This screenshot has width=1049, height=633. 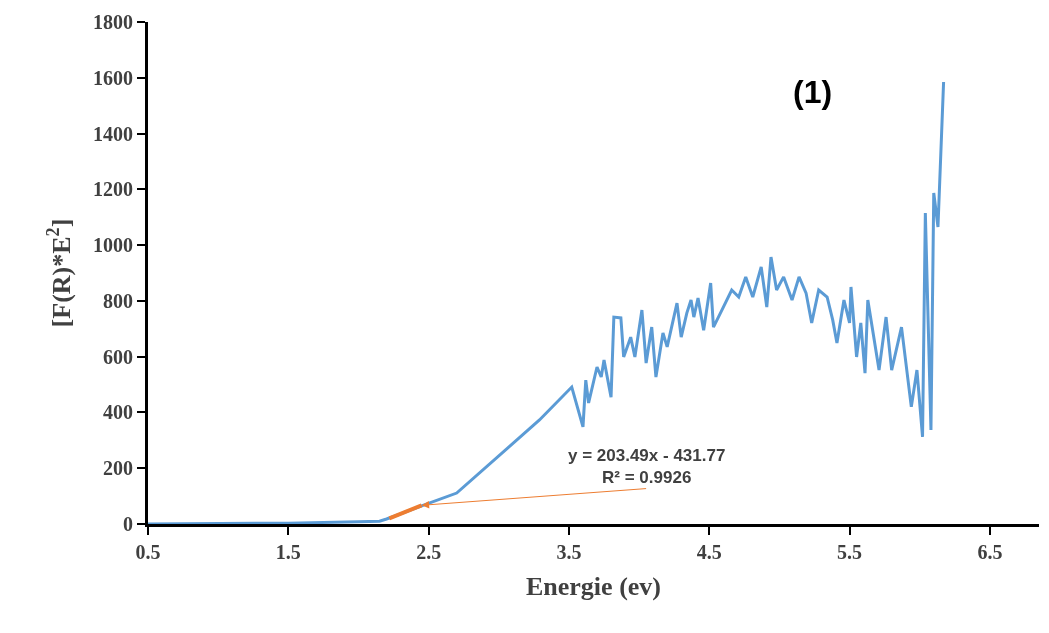 What do you see at coordinates (118, 468) in the screenshot?
I see `y-tick-label: 200` at bounding box center [118, 468].